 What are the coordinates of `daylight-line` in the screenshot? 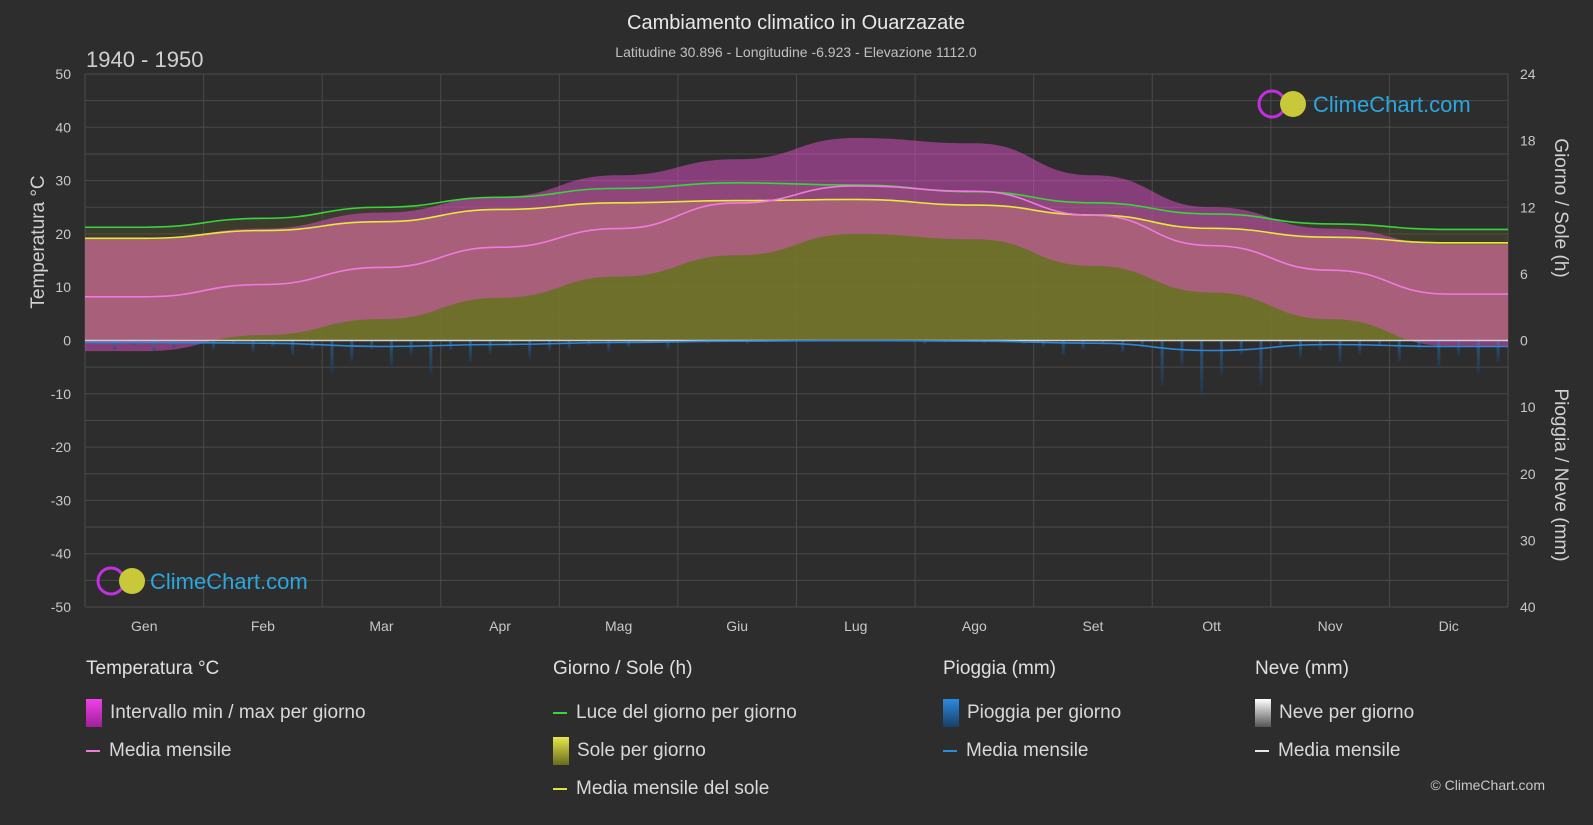 It's located at (796, 206).